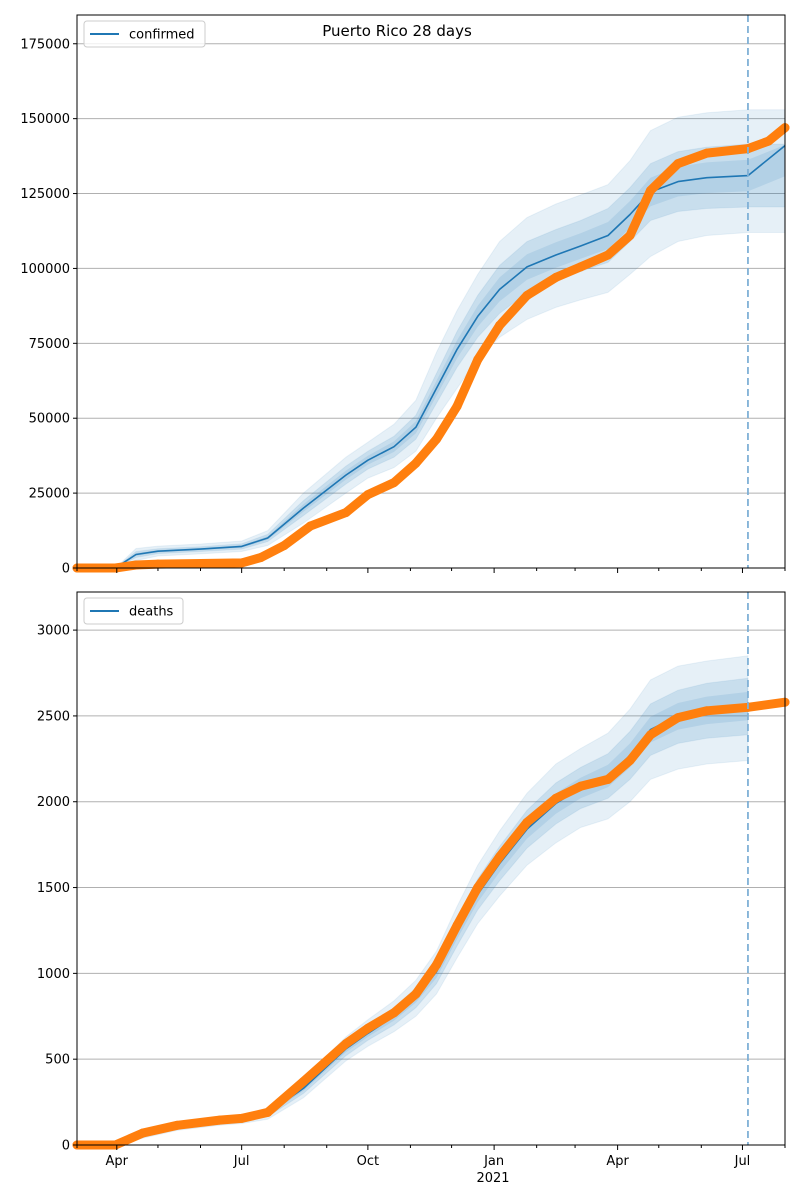 This screenshot has width=800, height=1200. I want to click on confirmed-y-axis: 0 25000 50000 75000 100000 125000 150000 175000, so click(48, 307).